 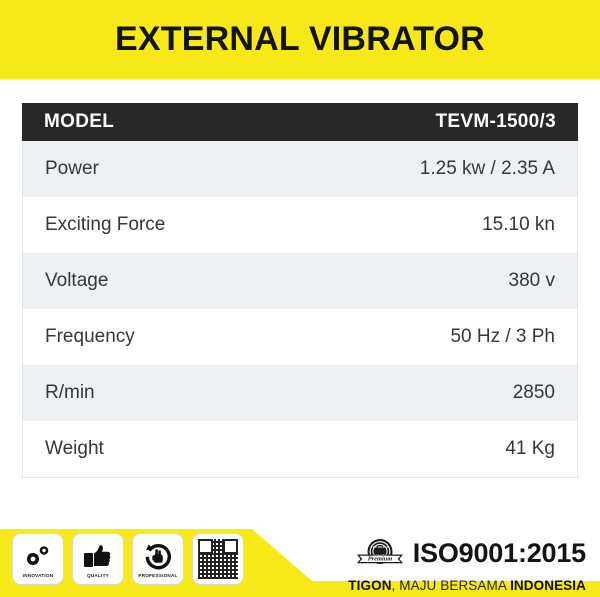 I want to click on table-row: Weight 41 Kg, so click(x=300, y=449).